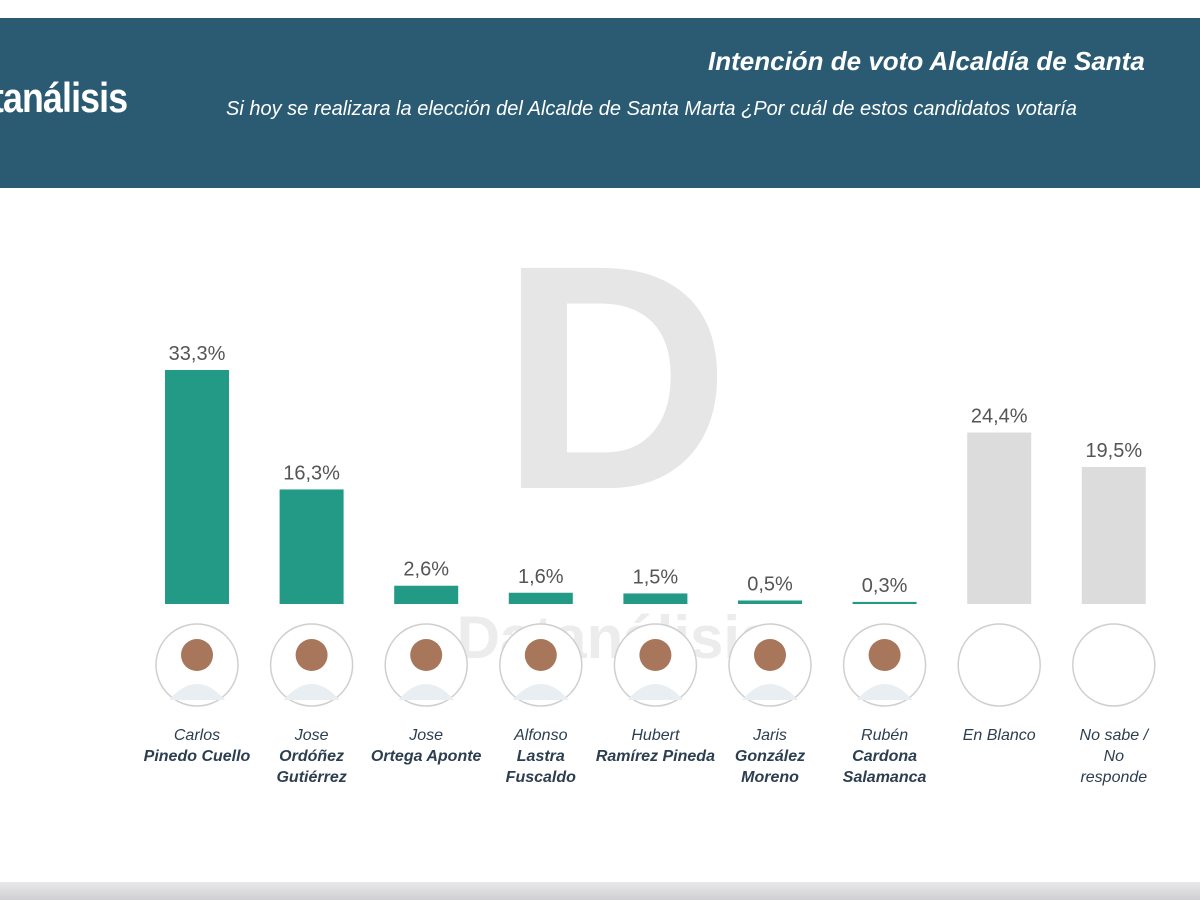  Describe the element at coordinates (426, 756) in the screenshot. I see `label-surname: Ortega Aponte` at that location.